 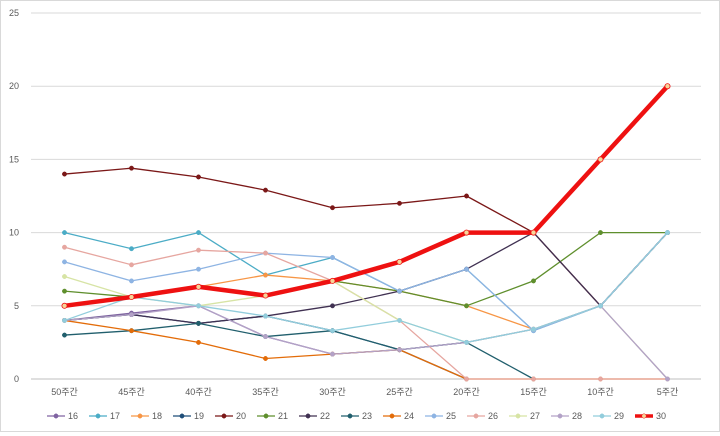 What do you see at coordinates (241, 416) in the screenshot?
I see `legend-label: 20` at bounding box center [241, 416].